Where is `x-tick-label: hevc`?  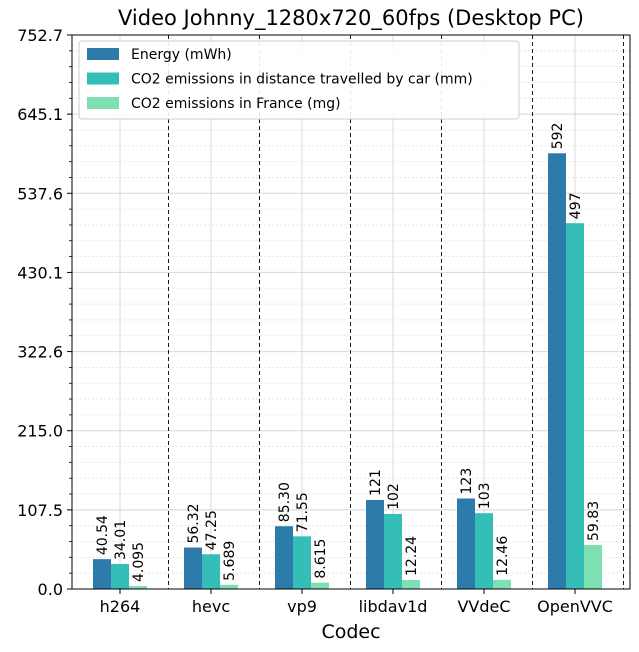
x-tick-label: hevc is located at coordinates (211, 606).